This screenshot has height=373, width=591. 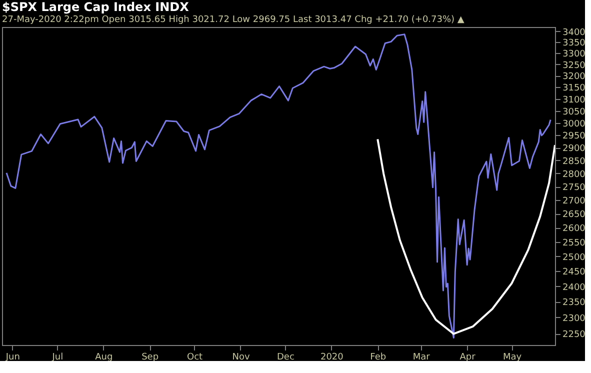 What do you see at coordinates (574, 161) in the screenshot?
I see `y-tick-label: 2850` at bounding box center [574, 161].